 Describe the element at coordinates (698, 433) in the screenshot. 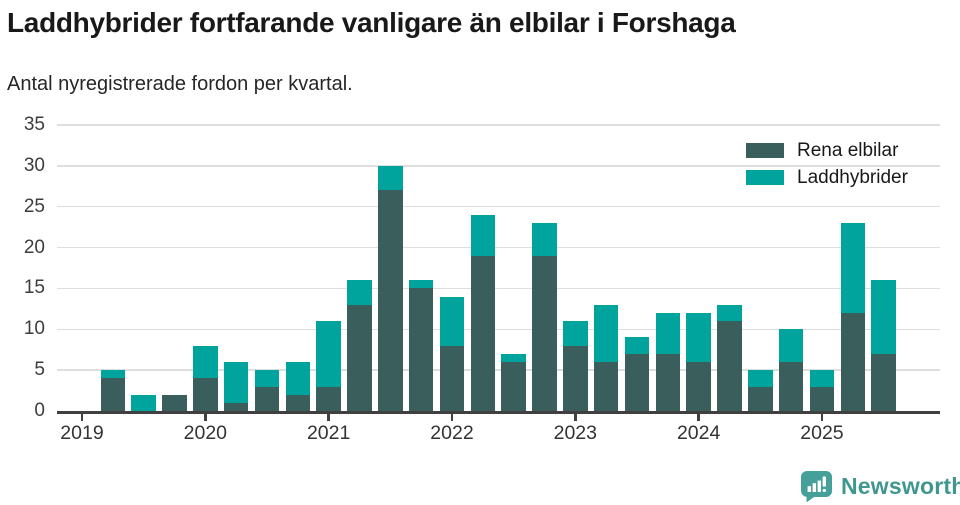

I see `x-axis-label: 2024` at that location.